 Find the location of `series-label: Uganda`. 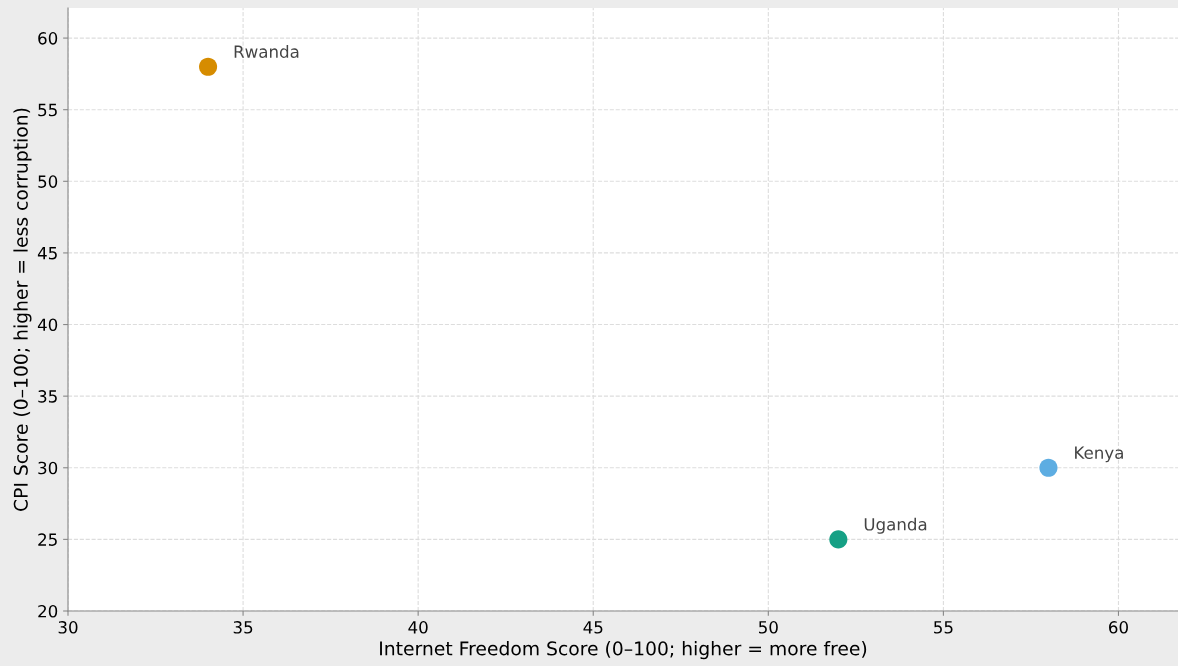

series-label: Uganda is located at coordinates (895, 525).